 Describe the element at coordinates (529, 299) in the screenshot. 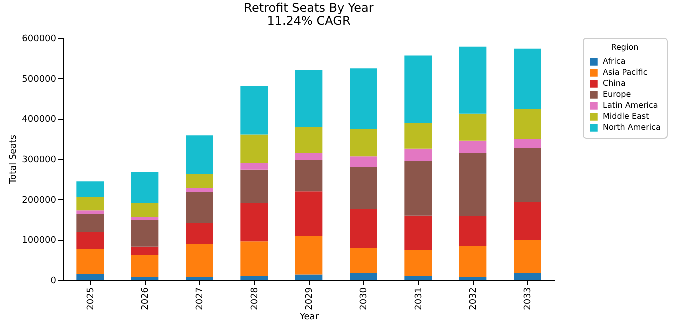

I see `x-tick-label: 2033` at that location.